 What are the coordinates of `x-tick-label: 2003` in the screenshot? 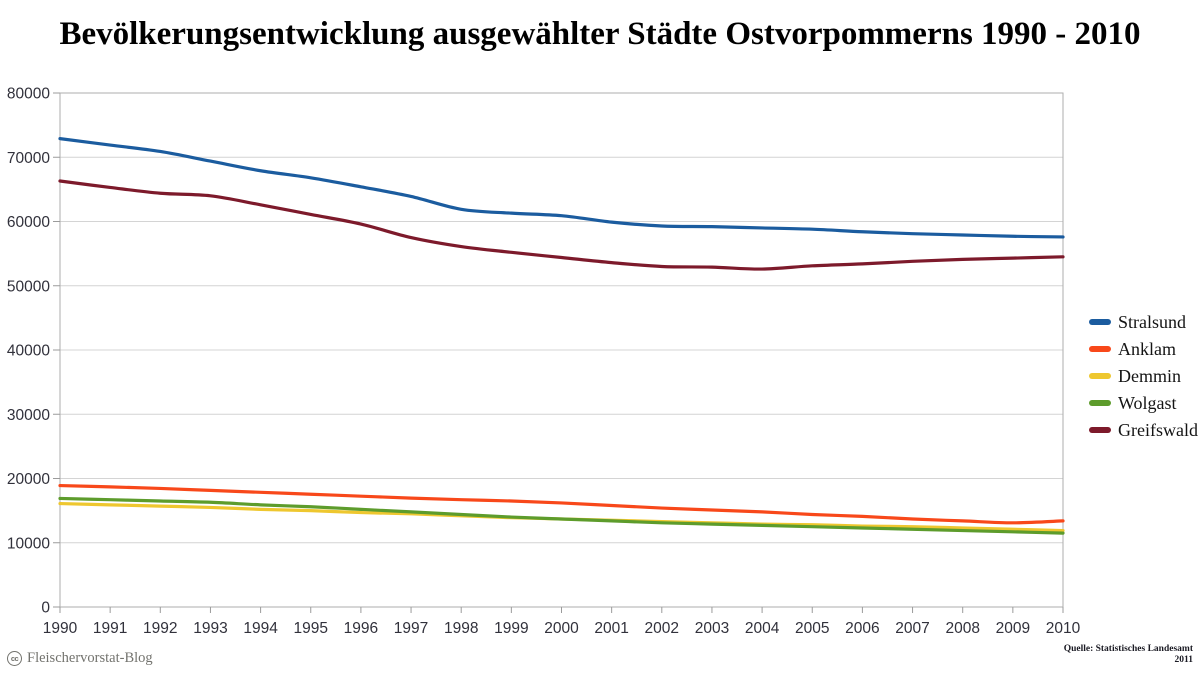 It's located at (712, 628).